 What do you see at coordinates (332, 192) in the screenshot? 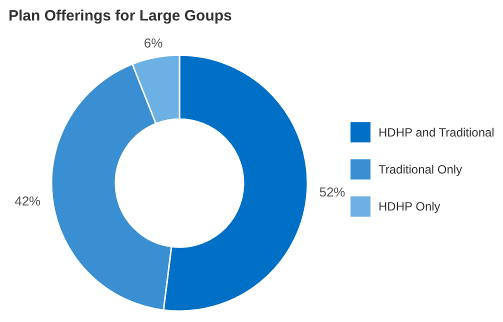
I see `data-label: 52%` at bounding box center [332, 192].